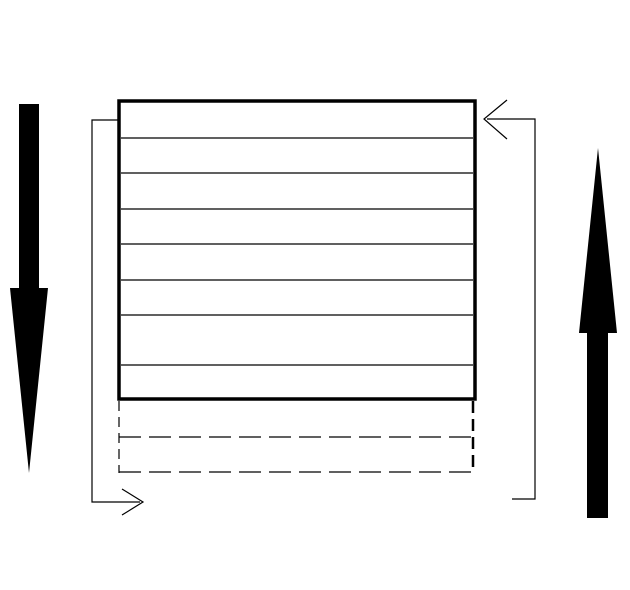 This screenshot has height=590, width=630. I want to click on right-cycle-bracket, so click(509, 299).